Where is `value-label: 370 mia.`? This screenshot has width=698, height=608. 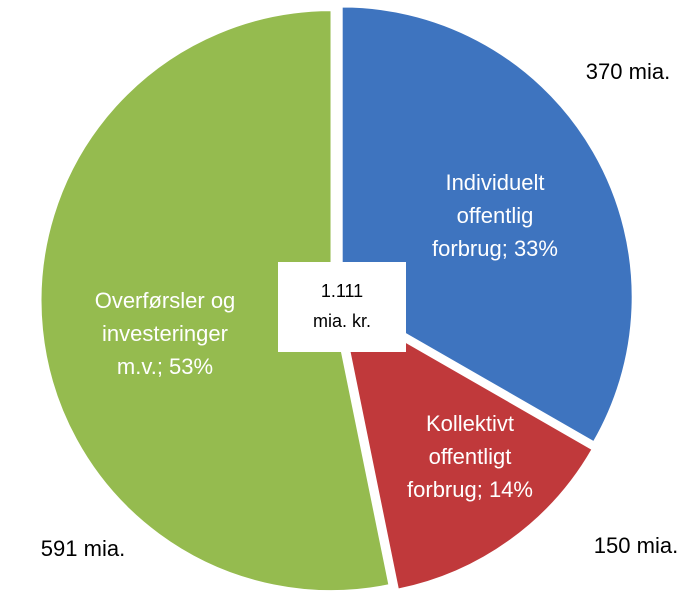 value-label: 370 mia. is located at coordinates (628, 71).